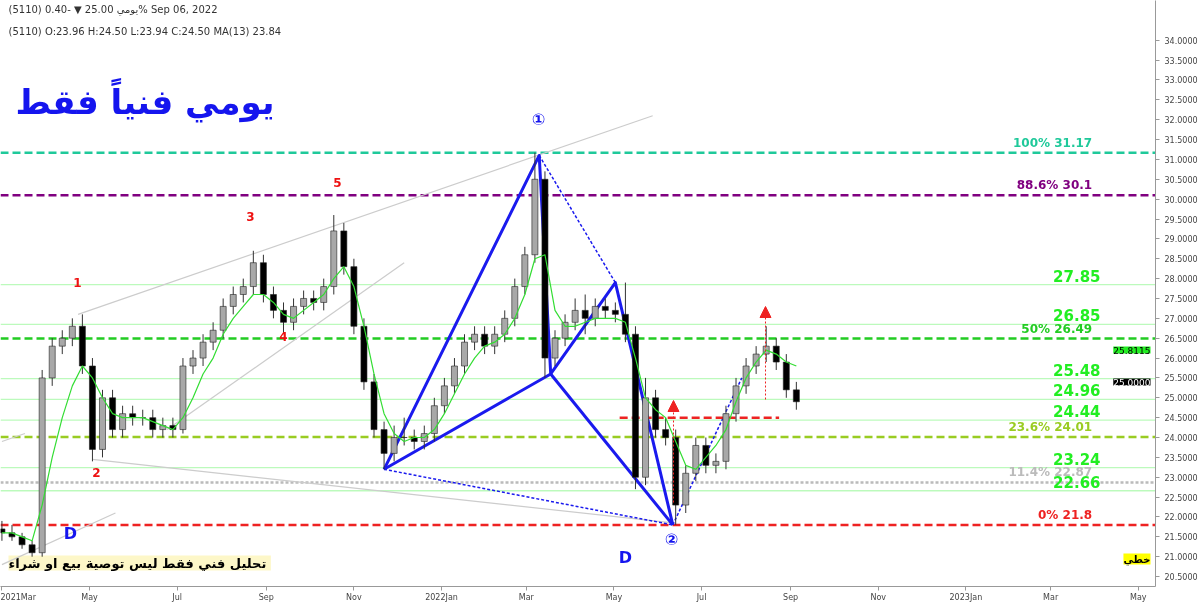 This screenshot has width=1200, height=604. Describe the element at coordinates (1181, 180) in the screenshot. I see `y-tick-label: 30.5000` at that location.